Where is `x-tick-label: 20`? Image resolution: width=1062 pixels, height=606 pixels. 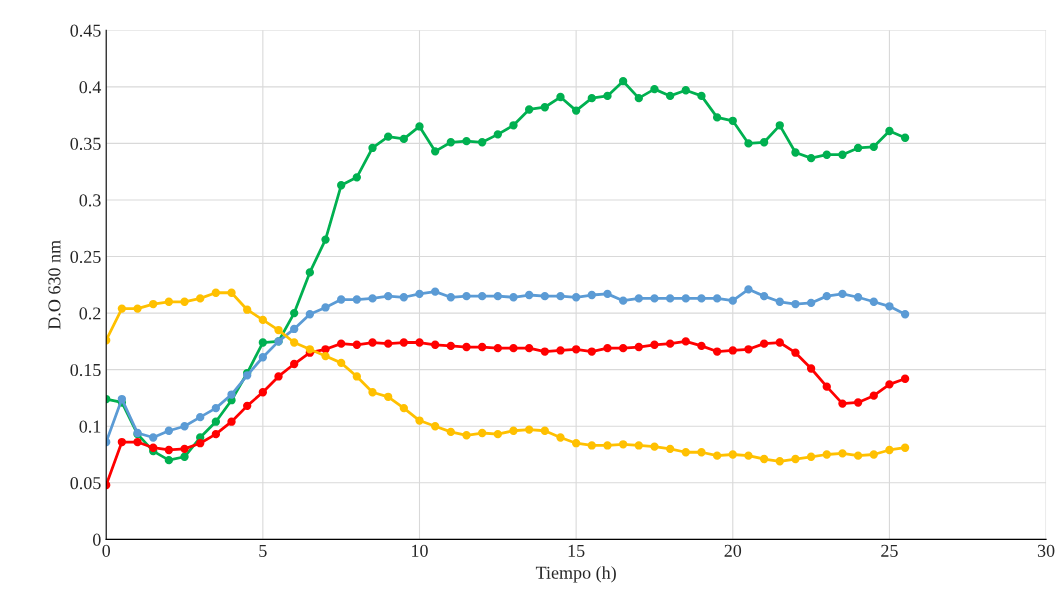
x-tick-label: 20 is located at coordinates (733, 550).